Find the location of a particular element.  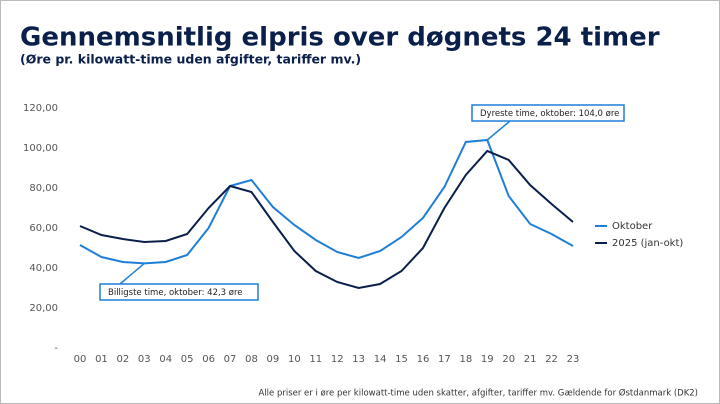

y-tick-label: 100,00 is located at coordinates (40, 148).